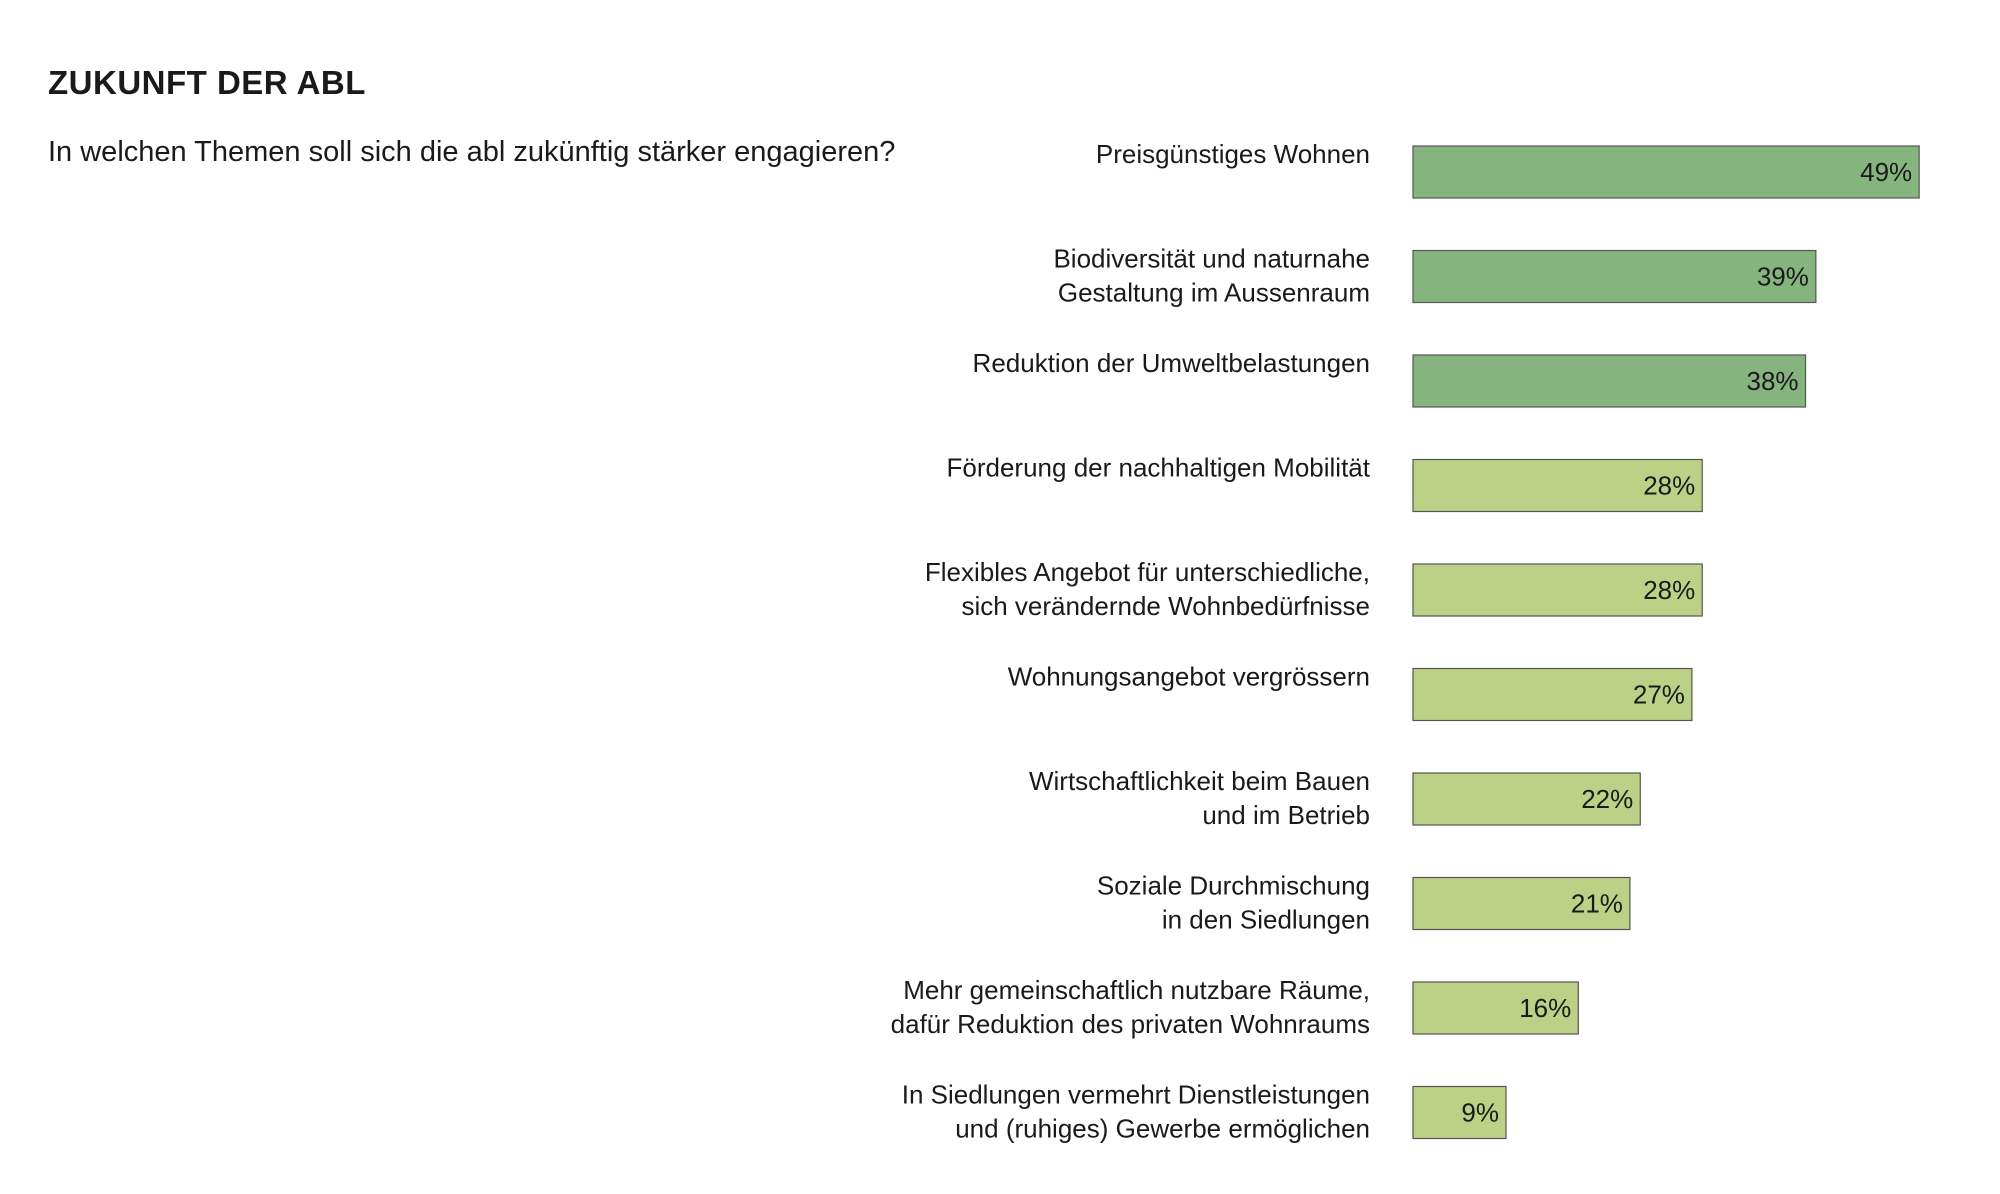  I want to click on category-label: Reduktion der Umweltbelastungen, so click(1171, 363).